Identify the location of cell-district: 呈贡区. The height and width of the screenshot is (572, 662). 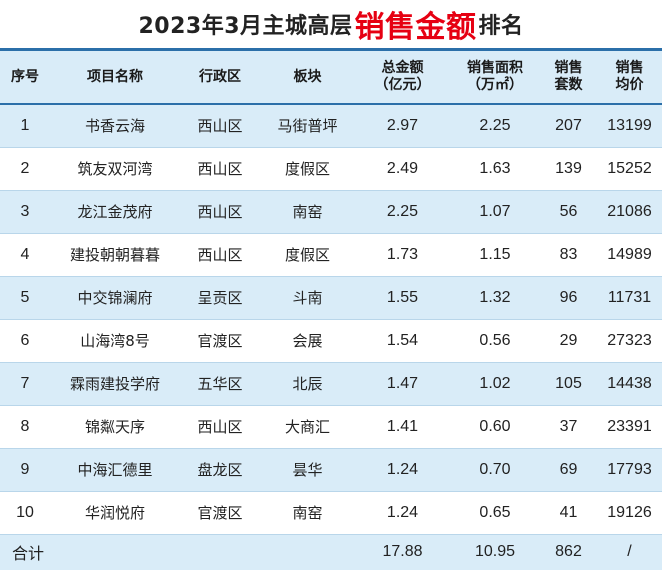
(220, 298).